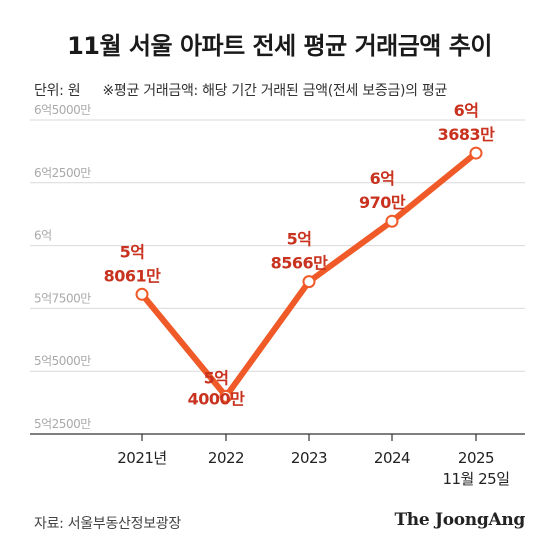 The width and height of the screenshot is (559, 556). Describe the element at coordinates (309, 458) in the screenshot. I see `x-tick-label: 2023` at that location.